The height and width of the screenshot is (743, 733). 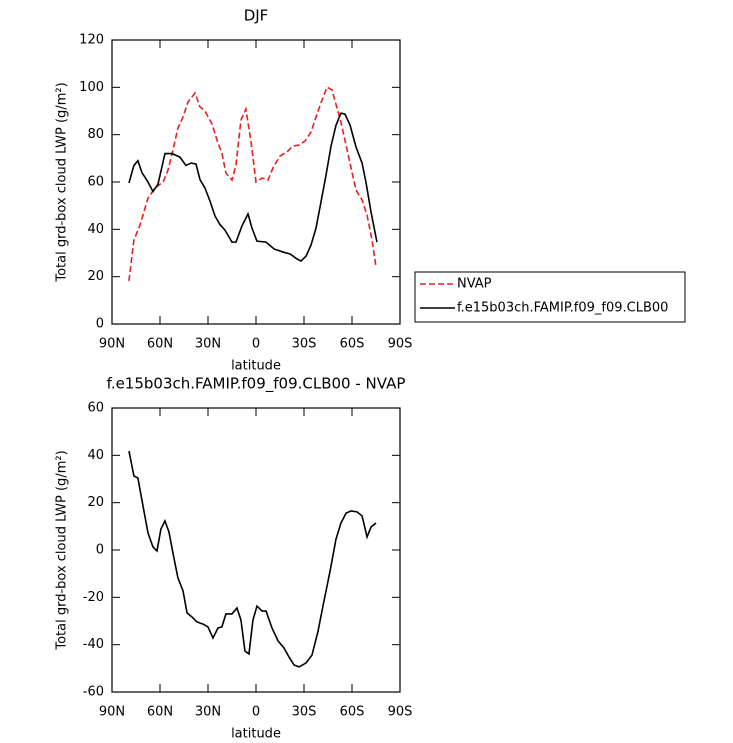 What do you see at coordinates (256, 384) in the screenshot?
I see `chart-title: f.e15b03ch.FAMIP.f09_f09.CLB00 - NVAP` at bounding box center [256, 384].